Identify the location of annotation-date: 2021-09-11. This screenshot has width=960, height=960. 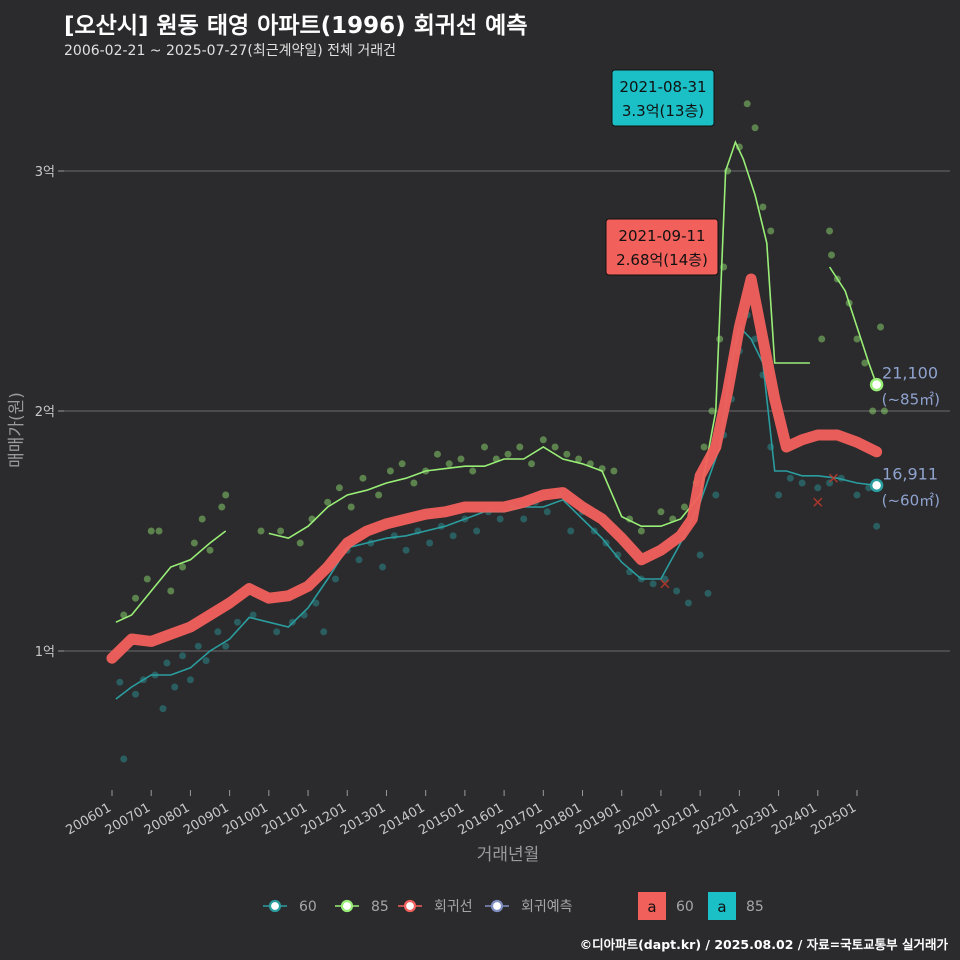
(661, 236).